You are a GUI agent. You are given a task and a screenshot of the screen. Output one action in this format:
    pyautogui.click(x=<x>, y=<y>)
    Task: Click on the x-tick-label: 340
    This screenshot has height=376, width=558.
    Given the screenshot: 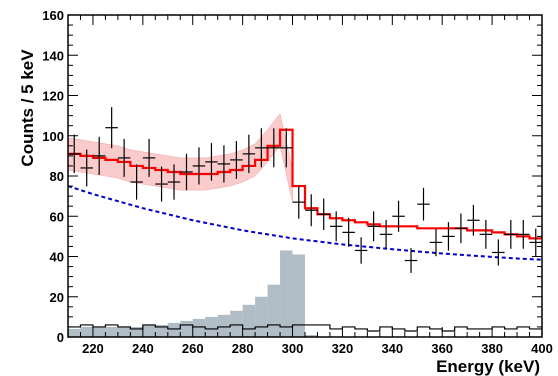 What is the action you would take?
    pyautogui.click(x=392, y=348)
    